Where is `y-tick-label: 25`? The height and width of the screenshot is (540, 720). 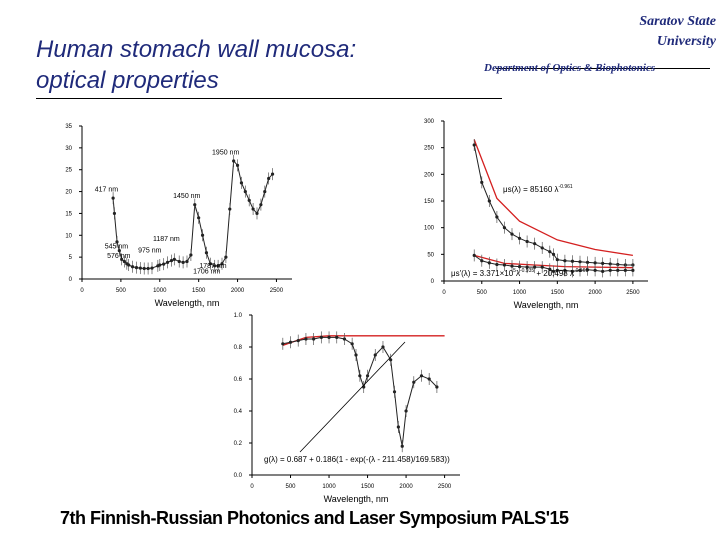
y-tick-label: 25 is located at coordinates (68, 171).